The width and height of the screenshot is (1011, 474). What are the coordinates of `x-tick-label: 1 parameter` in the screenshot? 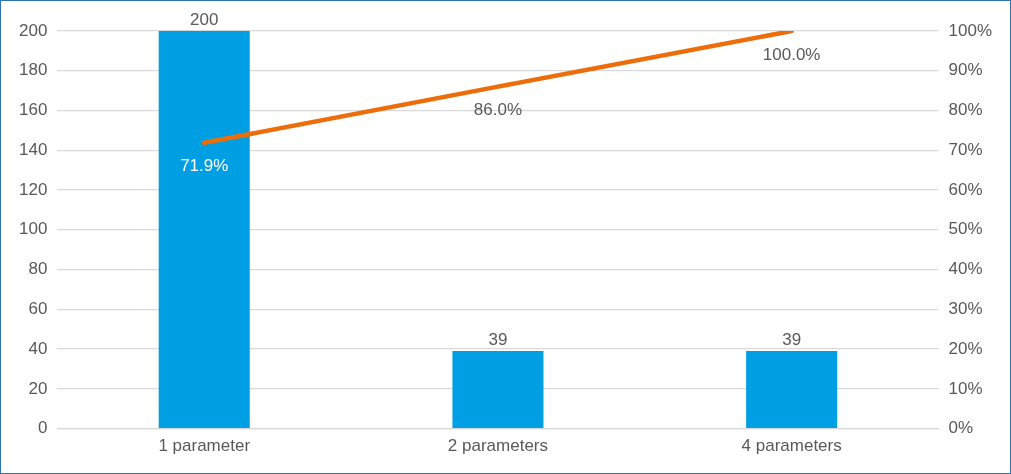 It's located at (204, 446).